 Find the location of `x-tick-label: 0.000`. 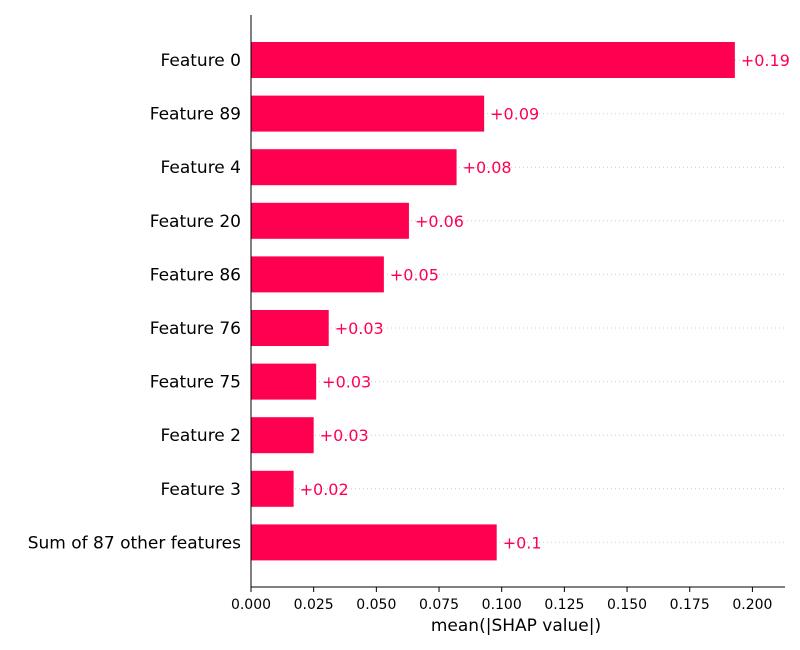

x-tick-label: 0.000 is located at coordinates (251, 605).